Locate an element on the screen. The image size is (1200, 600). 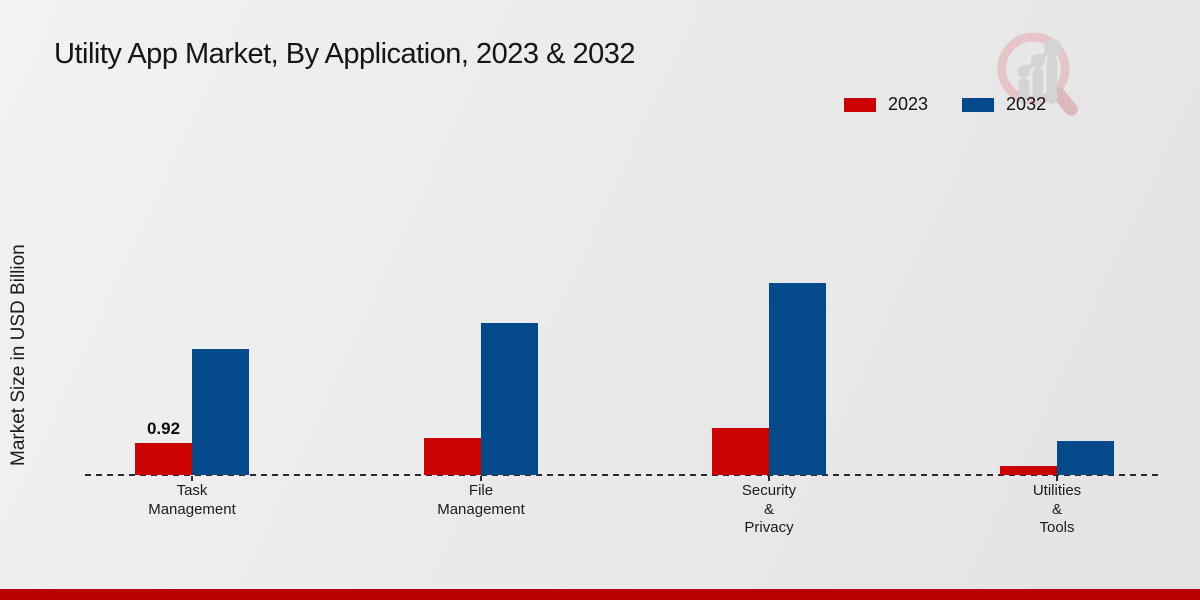
bar-value-label: 0.92 is located at coordinates (163, 429).